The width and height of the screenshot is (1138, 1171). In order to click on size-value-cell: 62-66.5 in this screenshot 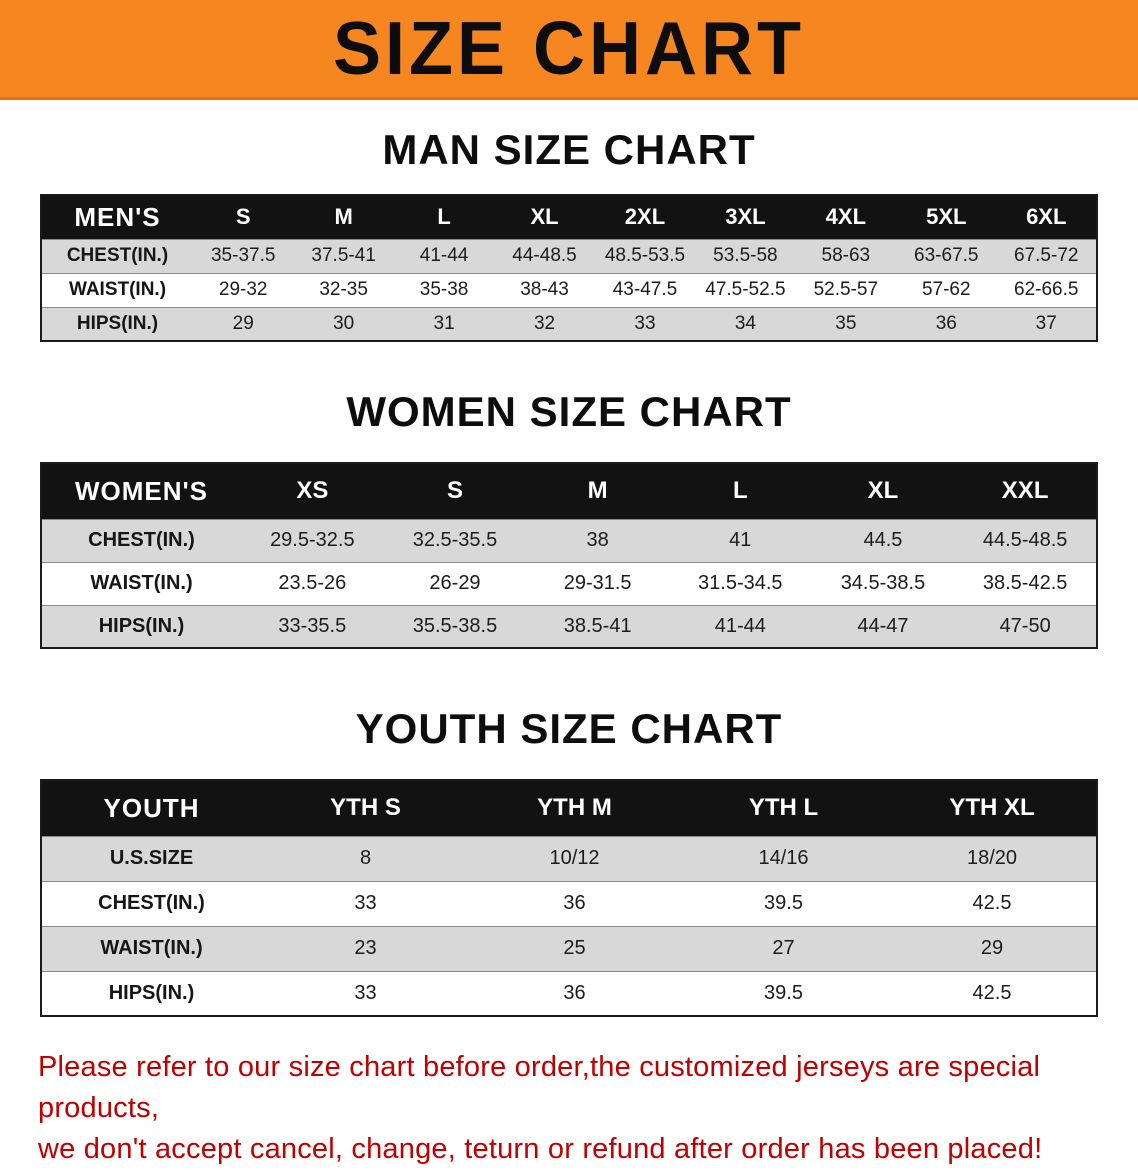, I will do `click(1046, 289)`.